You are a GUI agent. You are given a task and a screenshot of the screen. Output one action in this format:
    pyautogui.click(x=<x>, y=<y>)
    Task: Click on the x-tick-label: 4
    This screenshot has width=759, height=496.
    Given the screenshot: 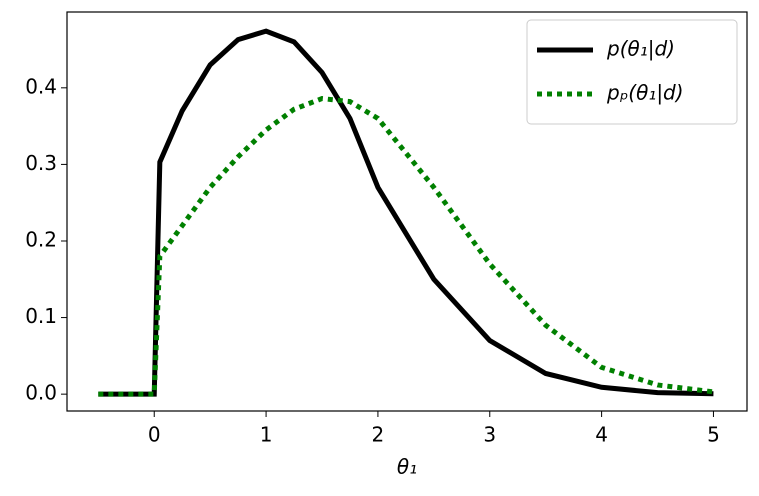 What is the action you would take?
    pyautogui.click(x=601, y=435)
    